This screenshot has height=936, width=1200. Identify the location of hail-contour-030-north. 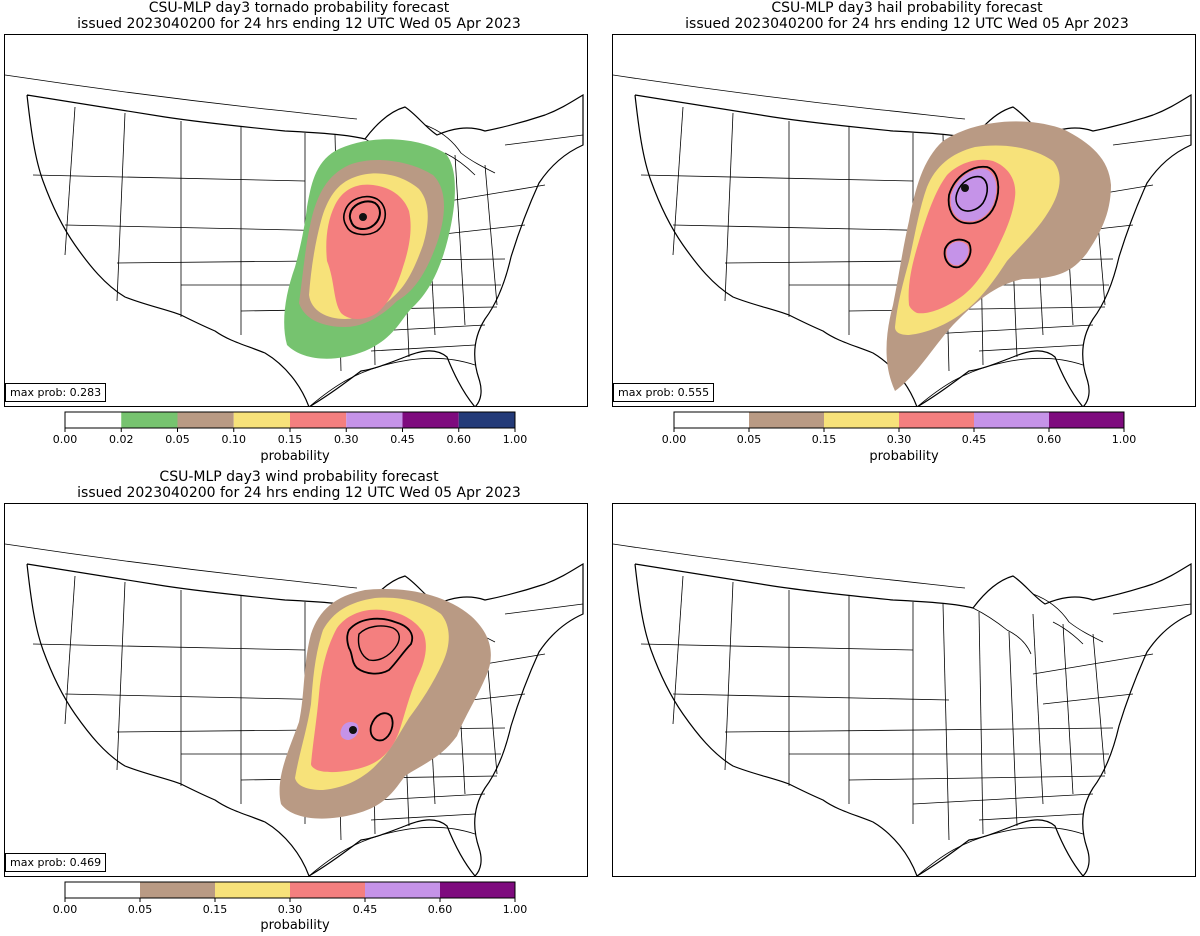
(973, 195).